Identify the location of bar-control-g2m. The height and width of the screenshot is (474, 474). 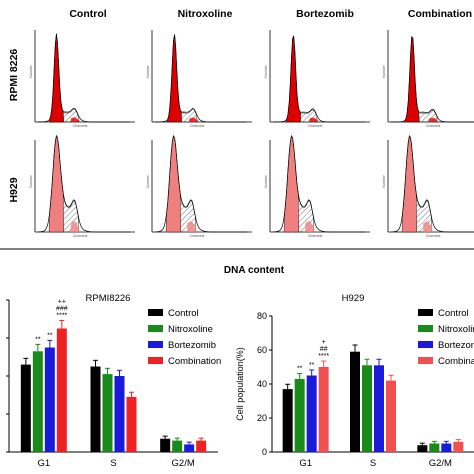
(165, 445).